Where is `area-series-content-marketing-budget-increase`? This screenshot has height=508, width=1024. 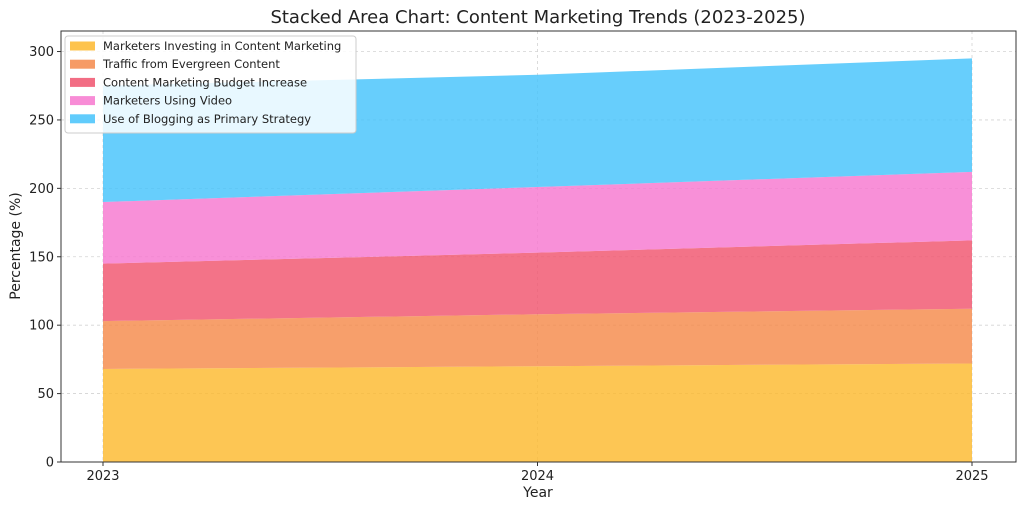 area-series-content-marketing-budget-increase is located at coordinates (537, 281).